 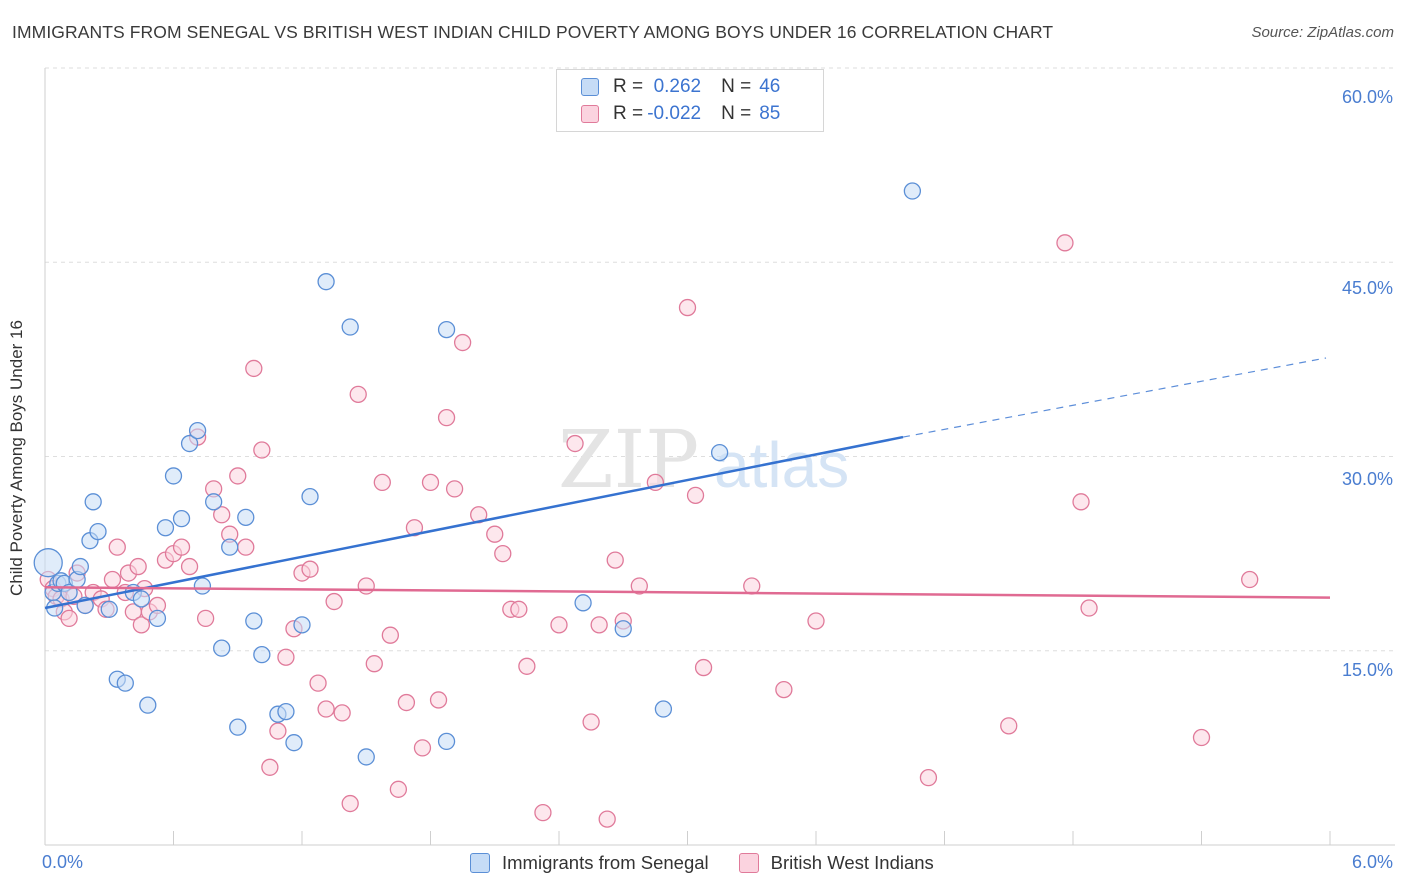 I want to click on stats-row-british-west-indians: R = -0.022 N = 85, so click(x=680, y=114).